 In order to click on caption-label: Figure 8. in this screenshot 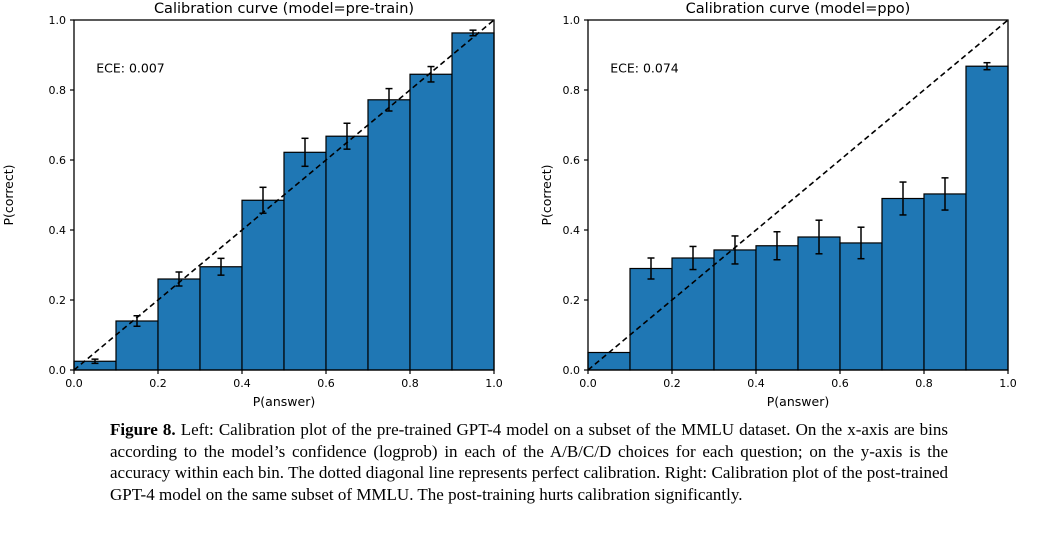, I will do `click(143, 429)`.